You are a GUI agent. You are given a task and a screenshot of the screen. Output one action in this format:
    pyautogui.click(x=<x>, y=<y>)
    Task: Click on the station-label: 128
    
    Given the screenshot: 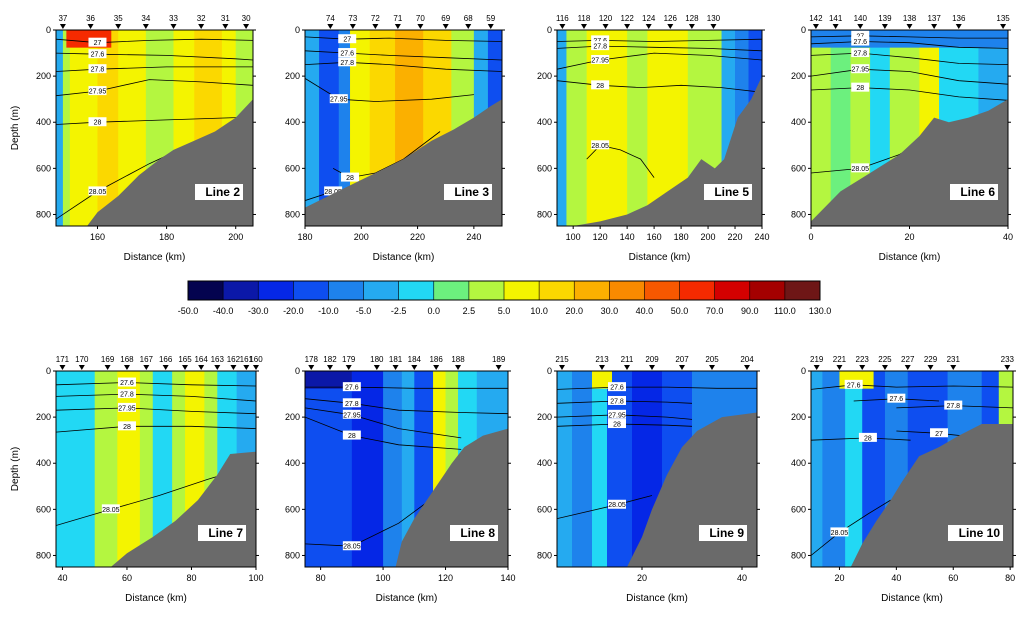 What is the action you would take?
    pyautogui.click(x=692, y=18)
    